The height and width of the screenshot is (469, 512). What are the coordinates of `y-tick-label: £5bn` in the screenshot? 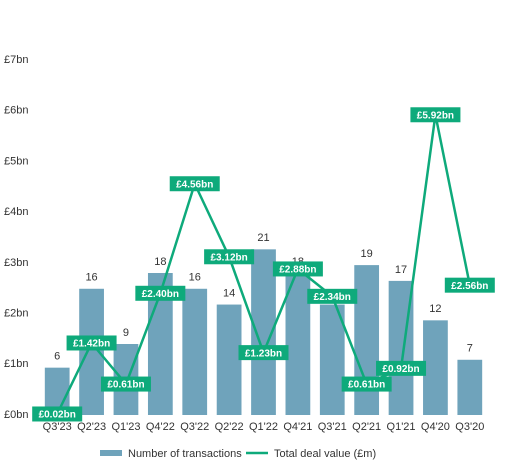 It's located at (16, 161).